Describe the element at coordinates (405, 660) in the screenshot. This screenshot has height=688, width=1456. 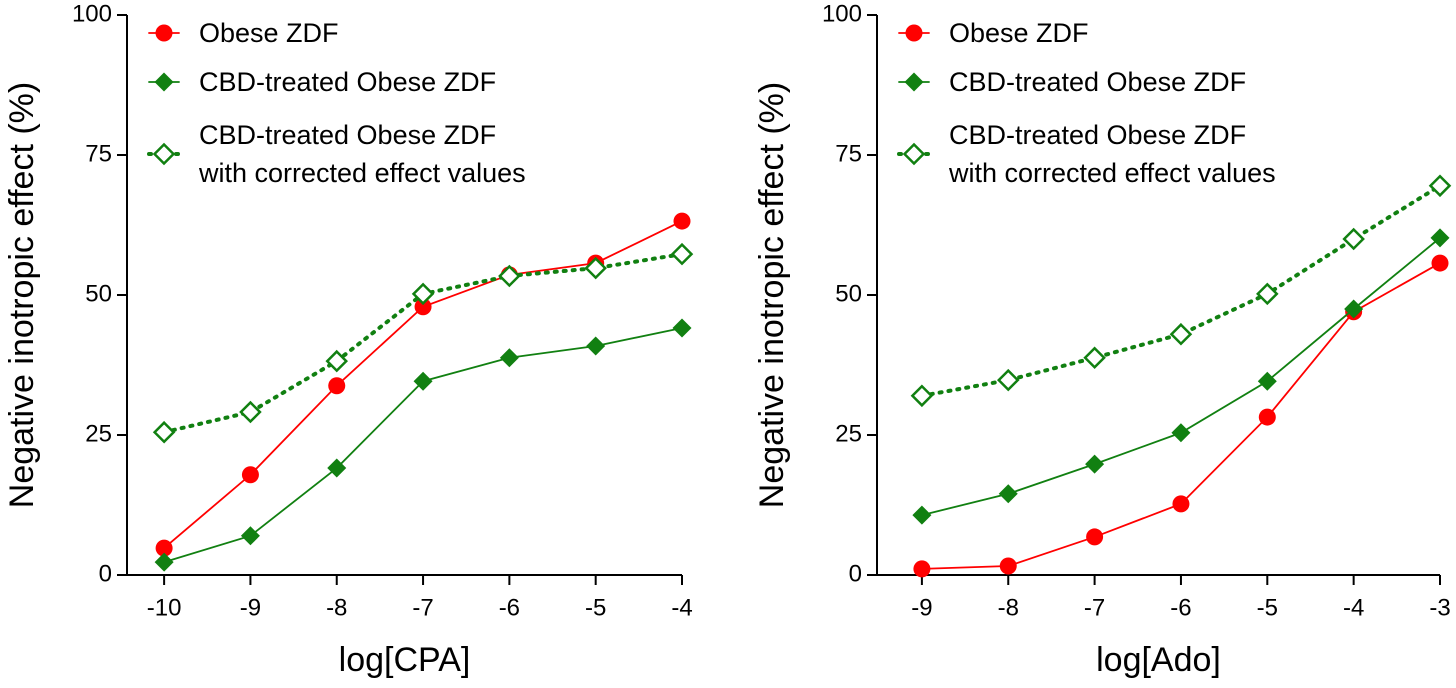
I see `x-axis-label: log[CPA]` at that location.